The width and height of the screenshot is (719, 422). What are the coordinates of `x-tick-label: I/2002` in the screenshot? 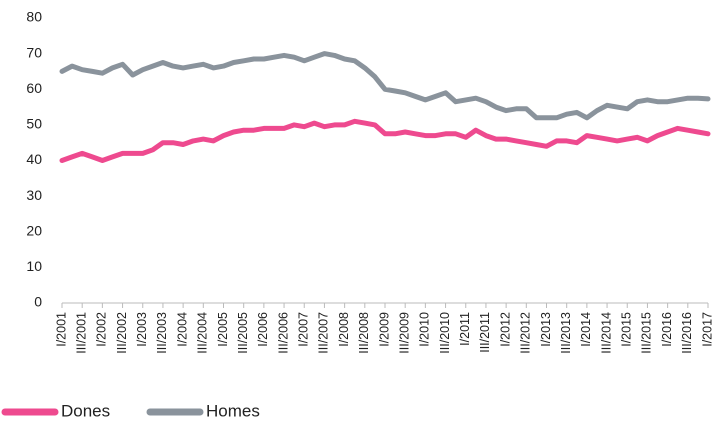 It's located at (102, 329).